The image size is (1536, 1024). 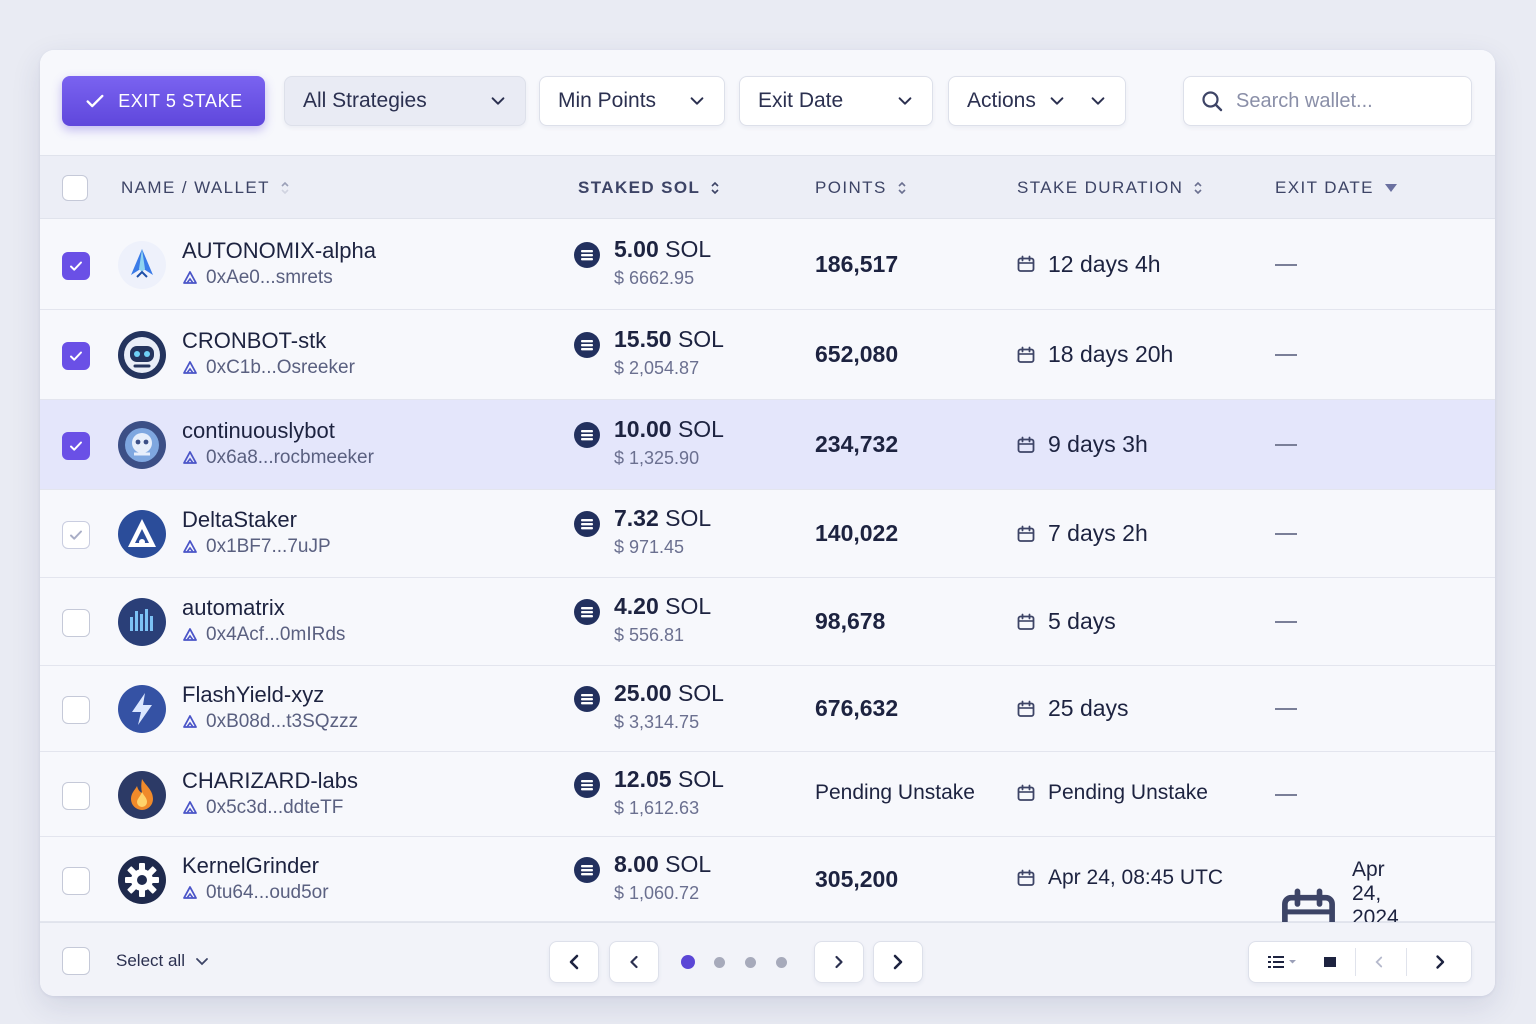 What do you see at coordinates (1098, 533) in the screenshot?
I see `stake-duration-text: 7 days 2h` at bounding box center [1098, 533].